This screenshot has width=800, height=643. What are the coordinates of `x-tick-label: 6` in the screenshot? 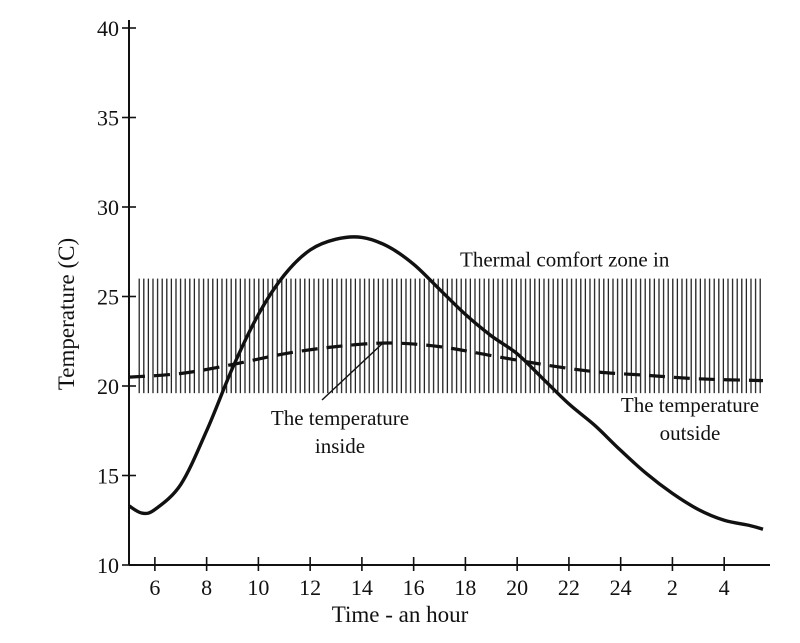 It's located at (154, 587).